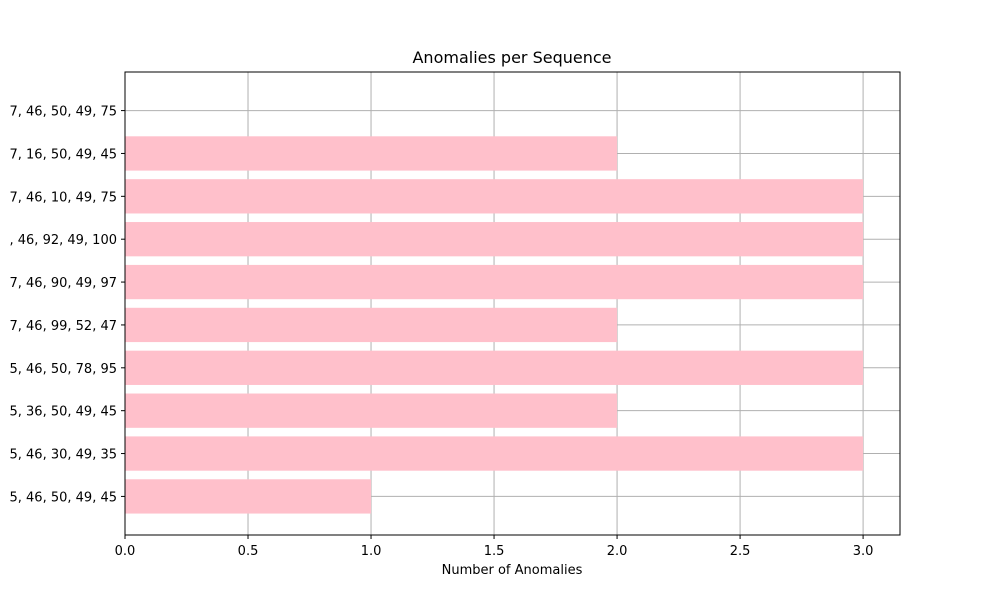  Describe the element at coordinates (511, 57) in the screenshot. I see `chart-title: Anomalies per Sequence` at that location.